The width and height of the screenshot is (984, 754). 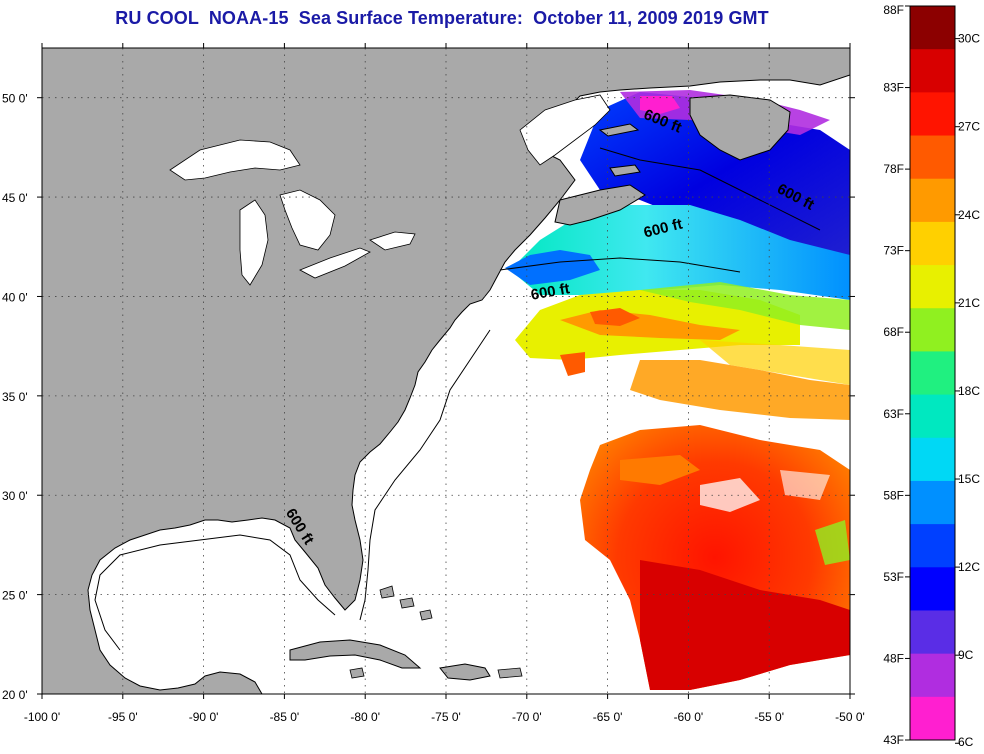 I want to click on lon-tick-label: -65 0', so click(x=608, y=717).